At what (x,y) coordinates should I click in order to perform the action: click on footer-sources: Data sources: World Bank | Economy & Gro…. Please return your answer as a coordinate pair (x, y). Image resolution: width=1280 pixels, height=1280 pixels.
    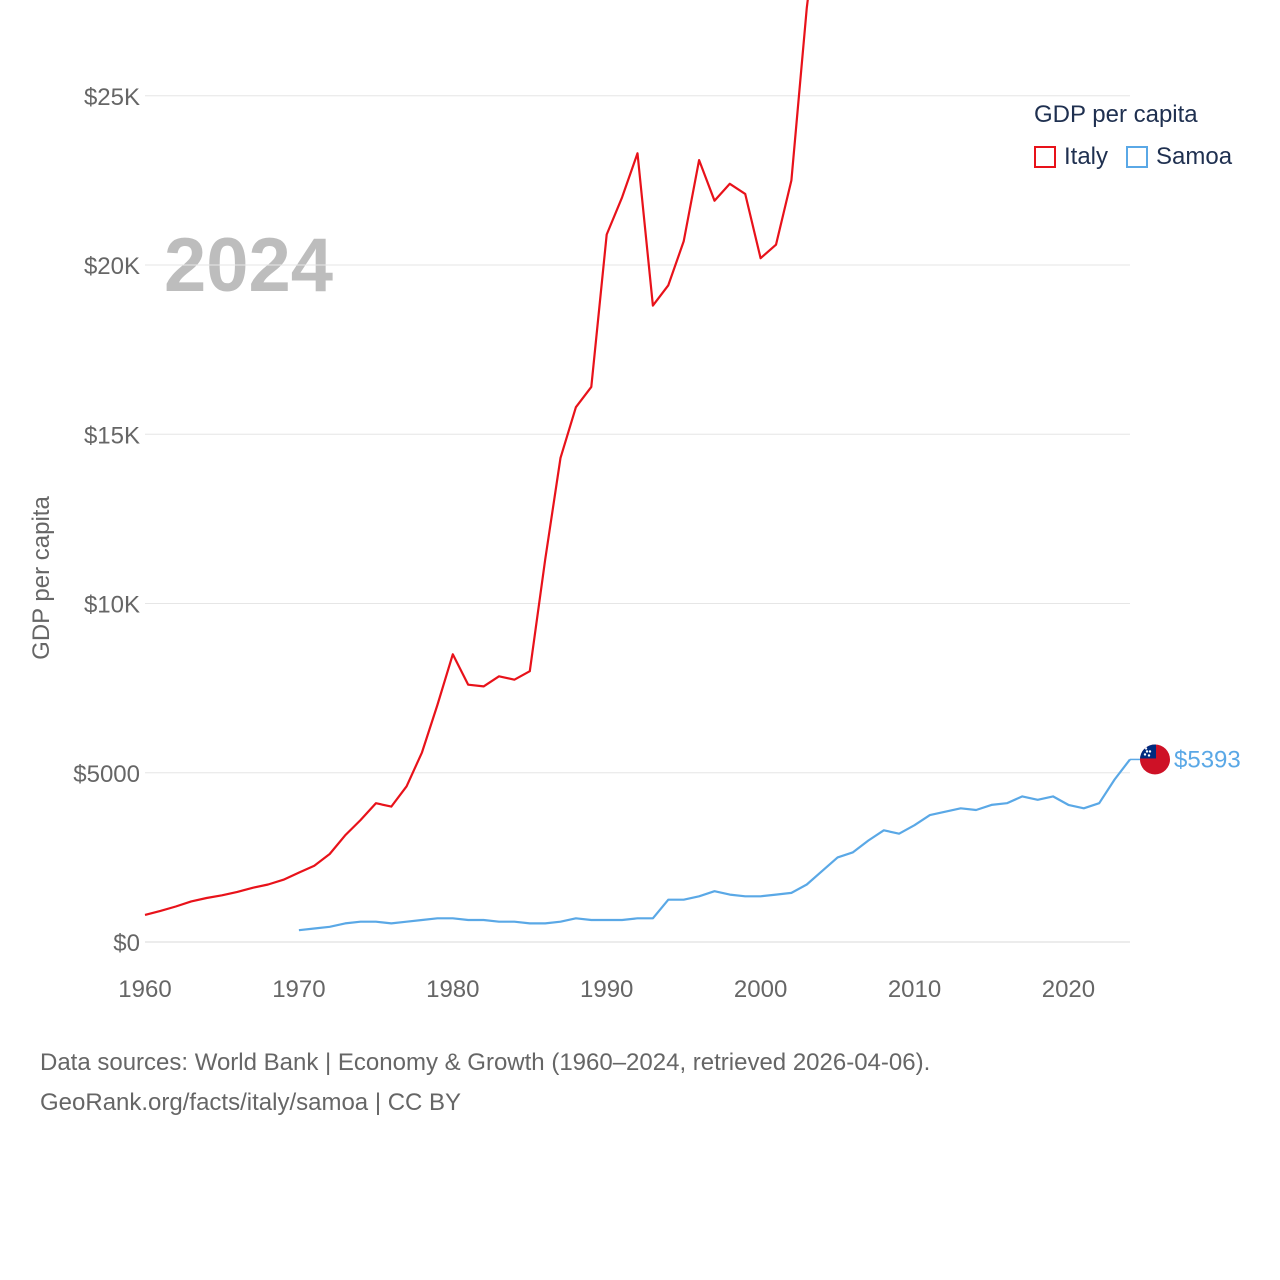
    Looking at the image, I should click on (485, 1062).